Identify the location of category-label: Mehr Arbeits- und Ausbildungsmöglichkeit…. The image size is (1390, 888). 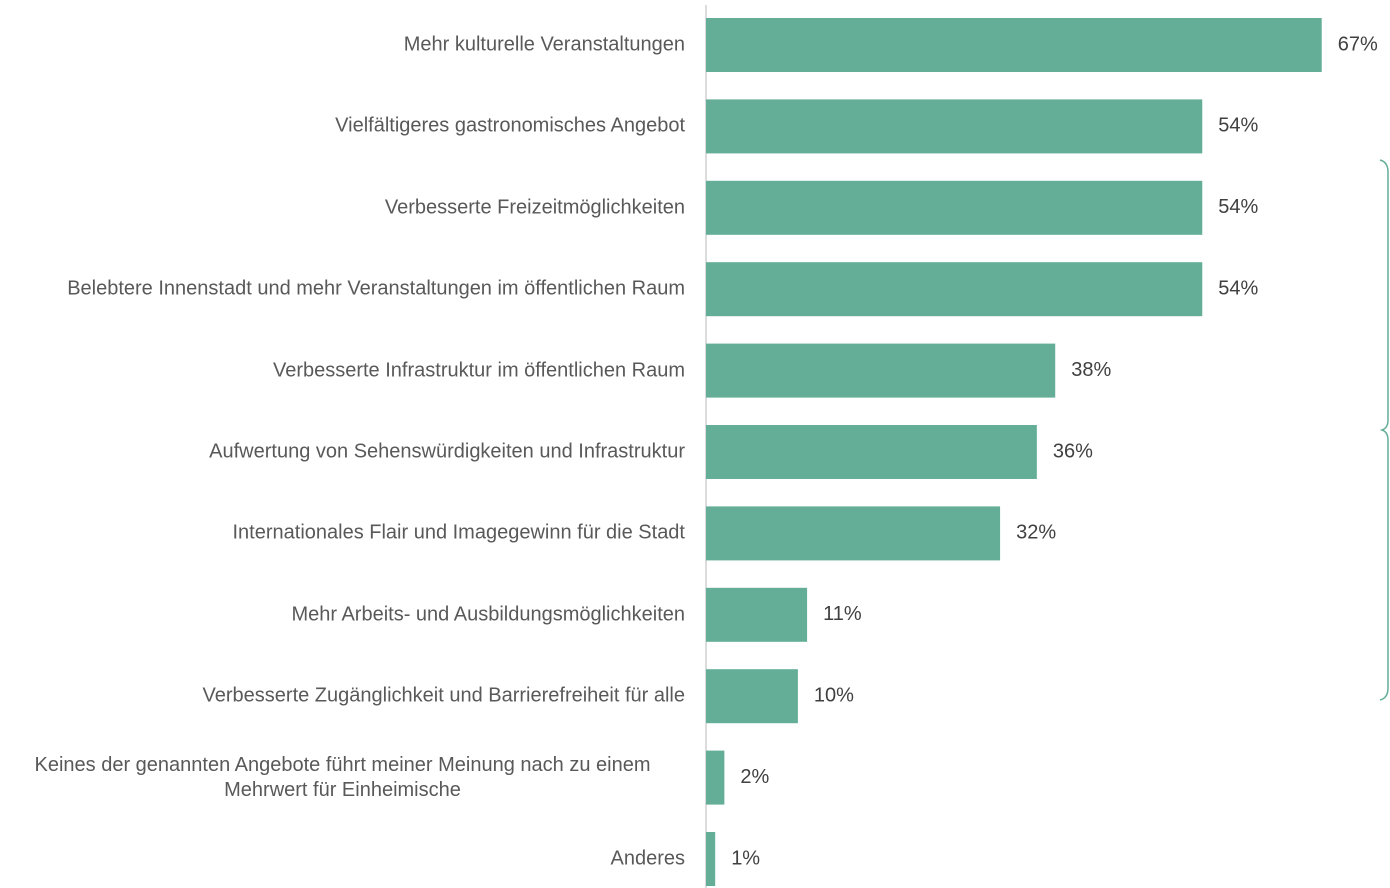
(488, 614).